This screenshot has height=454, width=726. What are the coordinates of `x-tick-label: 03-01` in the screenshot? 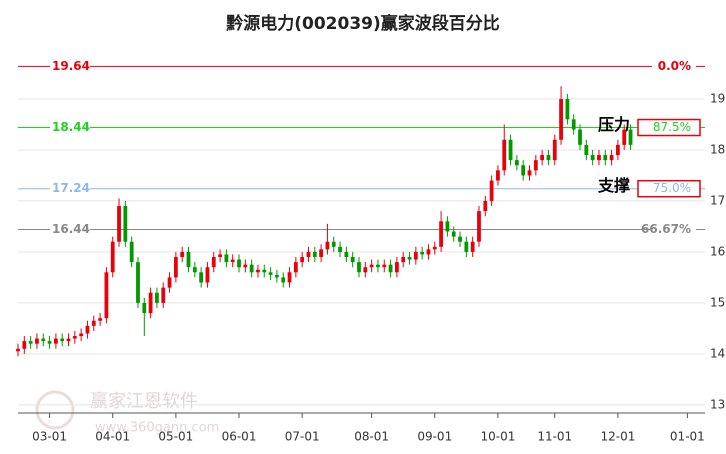 It's located at (49, 437).